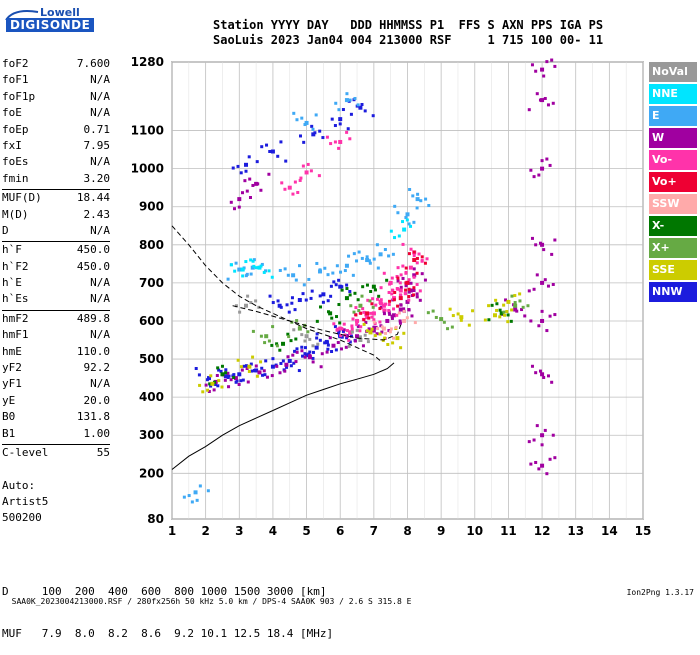  Describe the element at coordinates (266, 336) in the screenshot. I see `data-point-x-` at that location.